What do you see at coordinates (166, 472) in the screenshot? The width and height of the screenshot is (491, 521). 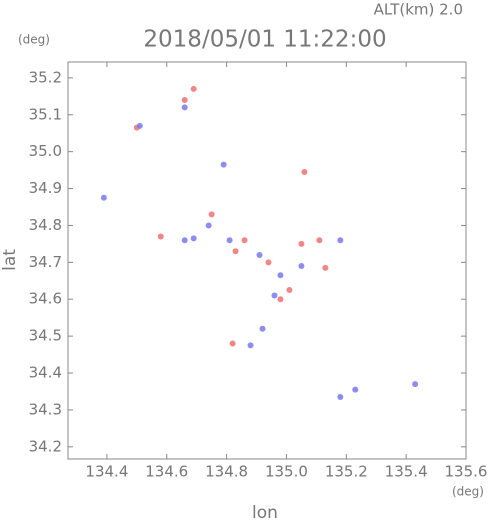 I see `x-tick-label: 134.6` at bounding box center [166, 472].